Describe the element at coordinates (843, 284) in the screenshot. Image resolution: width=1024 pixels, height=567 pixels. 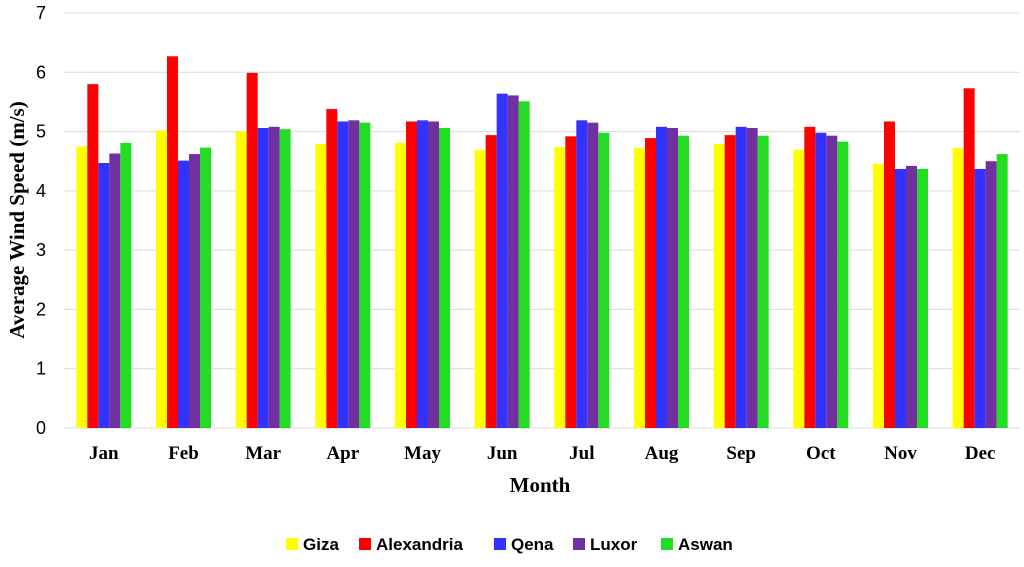
I see `bar-aswan-oct` at that location.